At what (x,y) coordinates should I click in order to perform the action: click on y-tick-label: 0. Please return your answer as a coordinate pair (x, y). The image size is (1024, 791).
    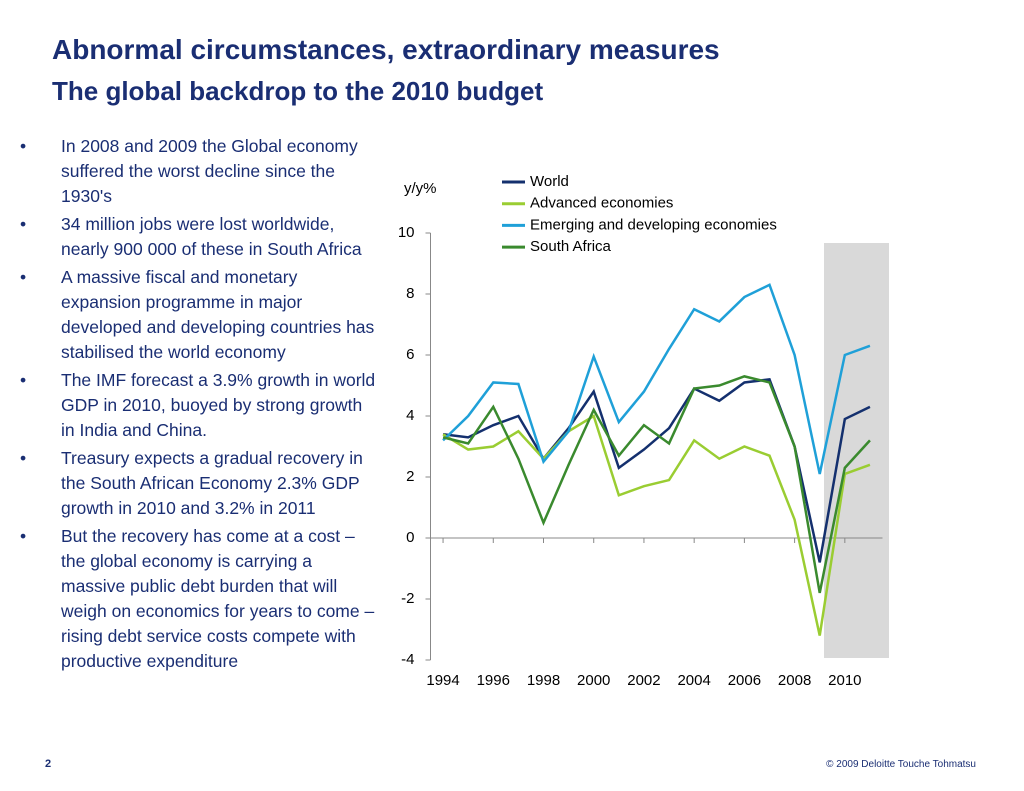
    Looking at the image, I should click on (410, 537).